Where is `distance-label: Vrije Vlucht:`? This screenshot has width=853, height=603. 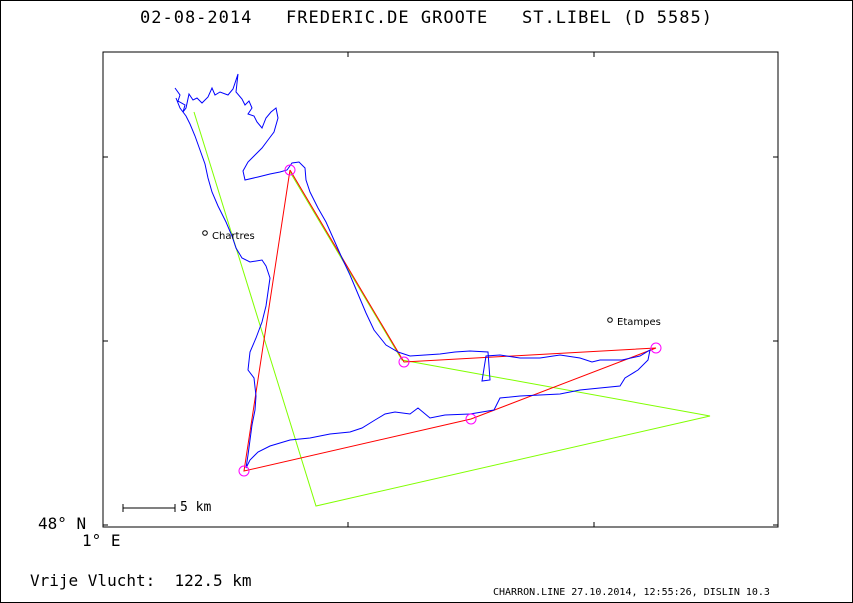
distance-label: Vrije Vlucht: is located at coordinates (93, 580).